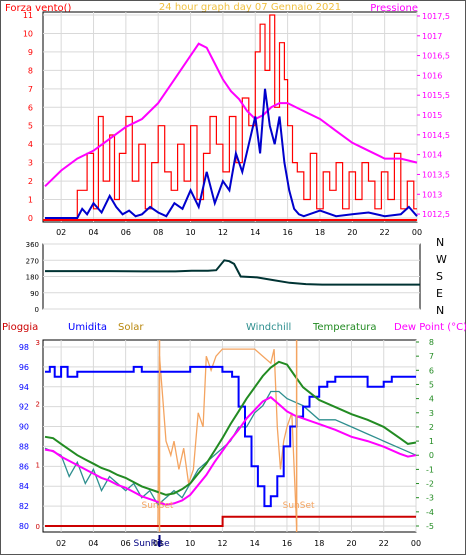 This screenshot has height=560, width=466. What do you see at coordinates (431, 413) in the screenshot?
I see `temperature-tick-label: 3` at bounding box center [431, 413].